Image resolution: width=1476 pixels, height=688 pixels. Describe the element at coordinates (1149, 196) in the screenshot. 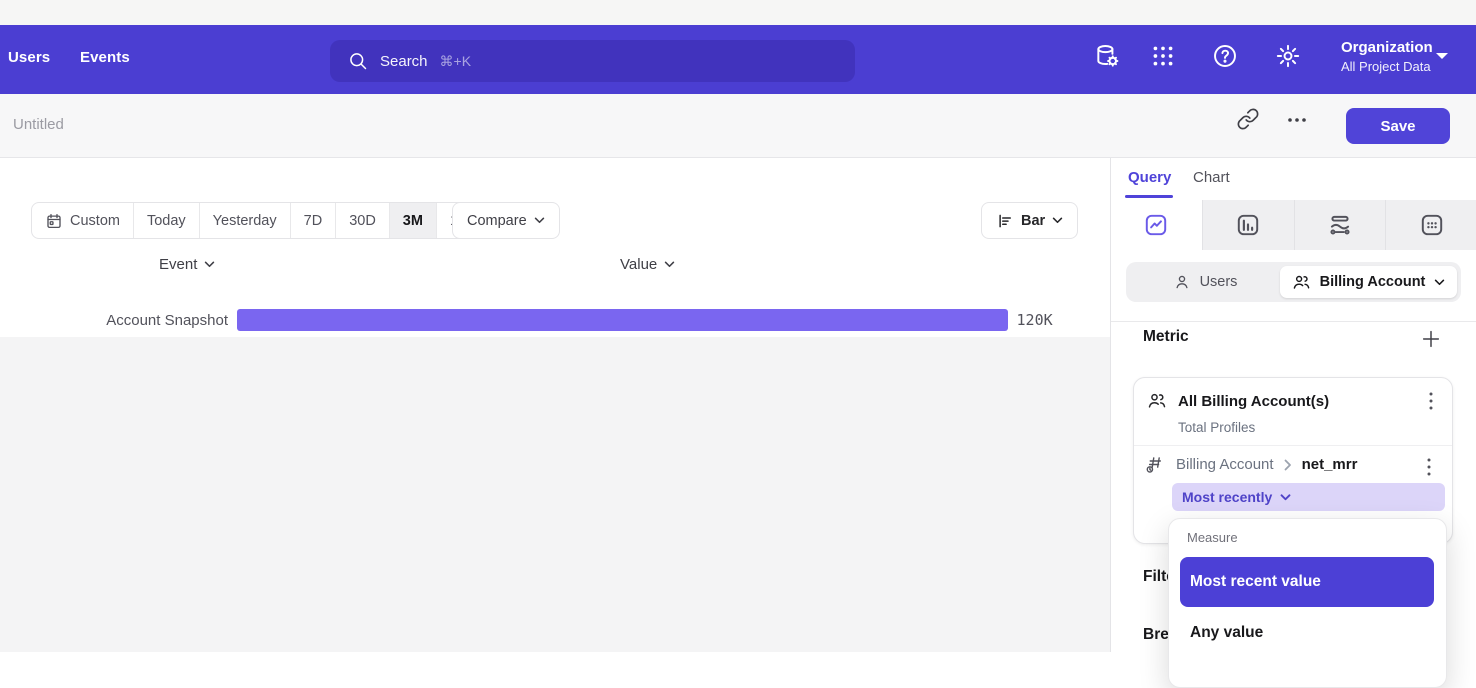

I see `active-tab-indicator` at that location.